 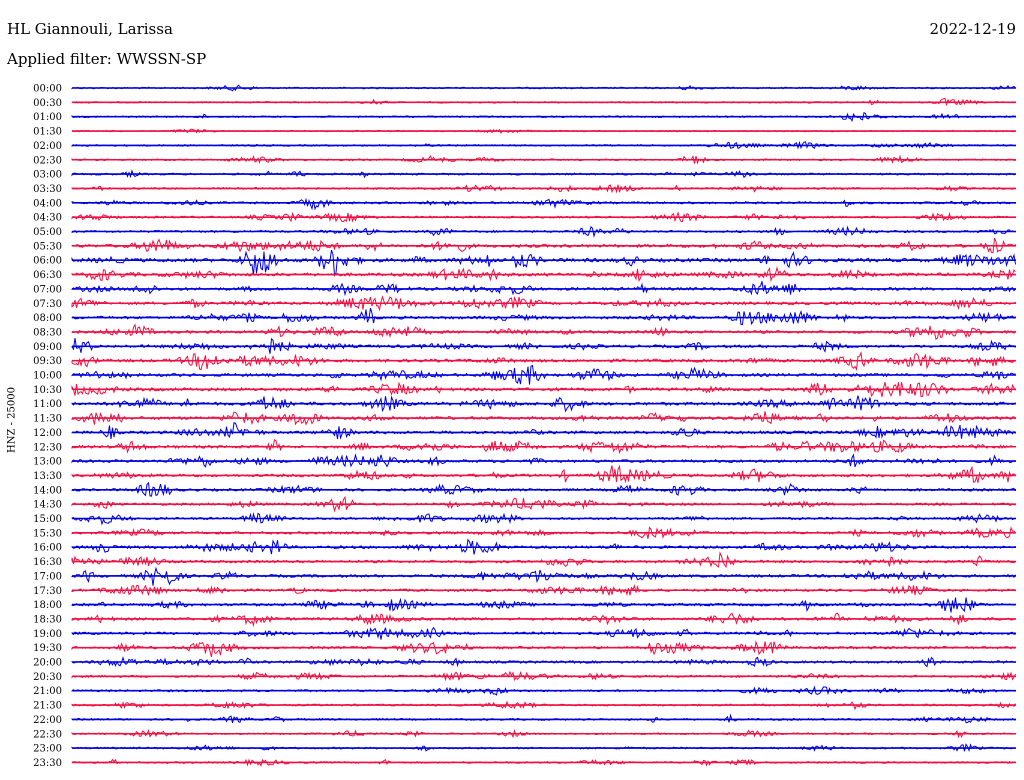 What do you see at coordinates (47, 103) in the screenshot?
I see `row-label: 00:30` at bounding box center [47, 103].